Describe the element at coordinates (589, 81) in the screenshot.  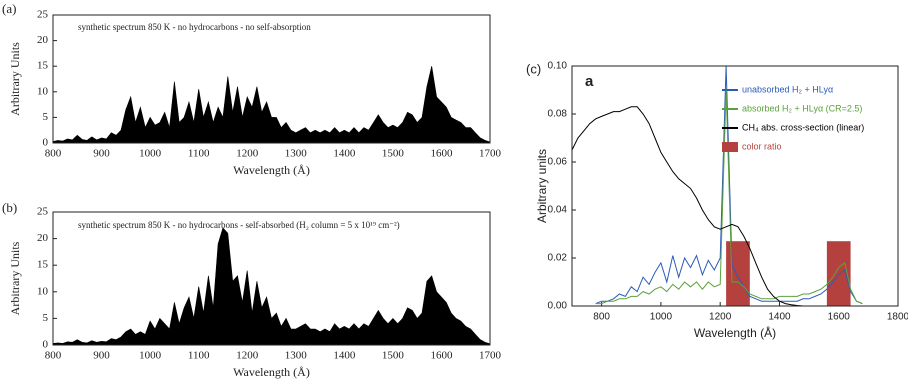
I see `subpanel-label: a` at that location.